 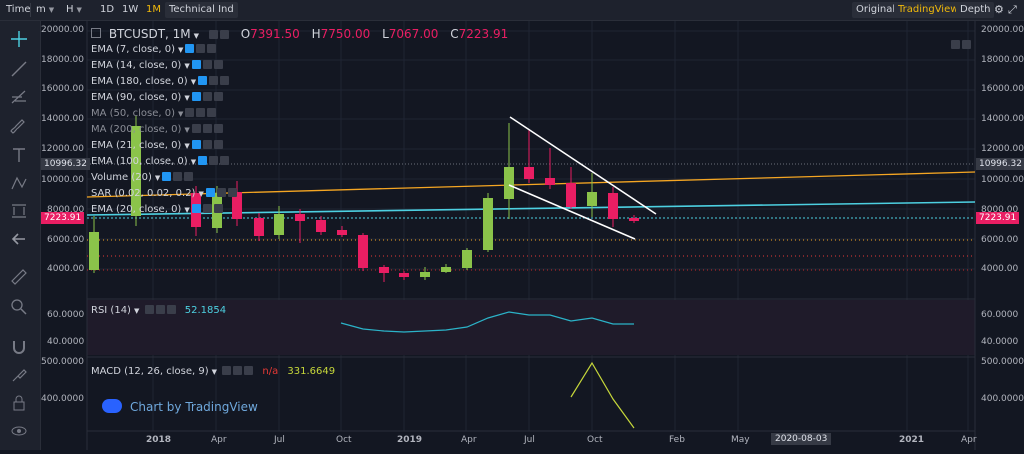 What do you see at coordinates (19, 277) in the screenshot?
I see `ruler-icon` at bounding box center [19, 277].